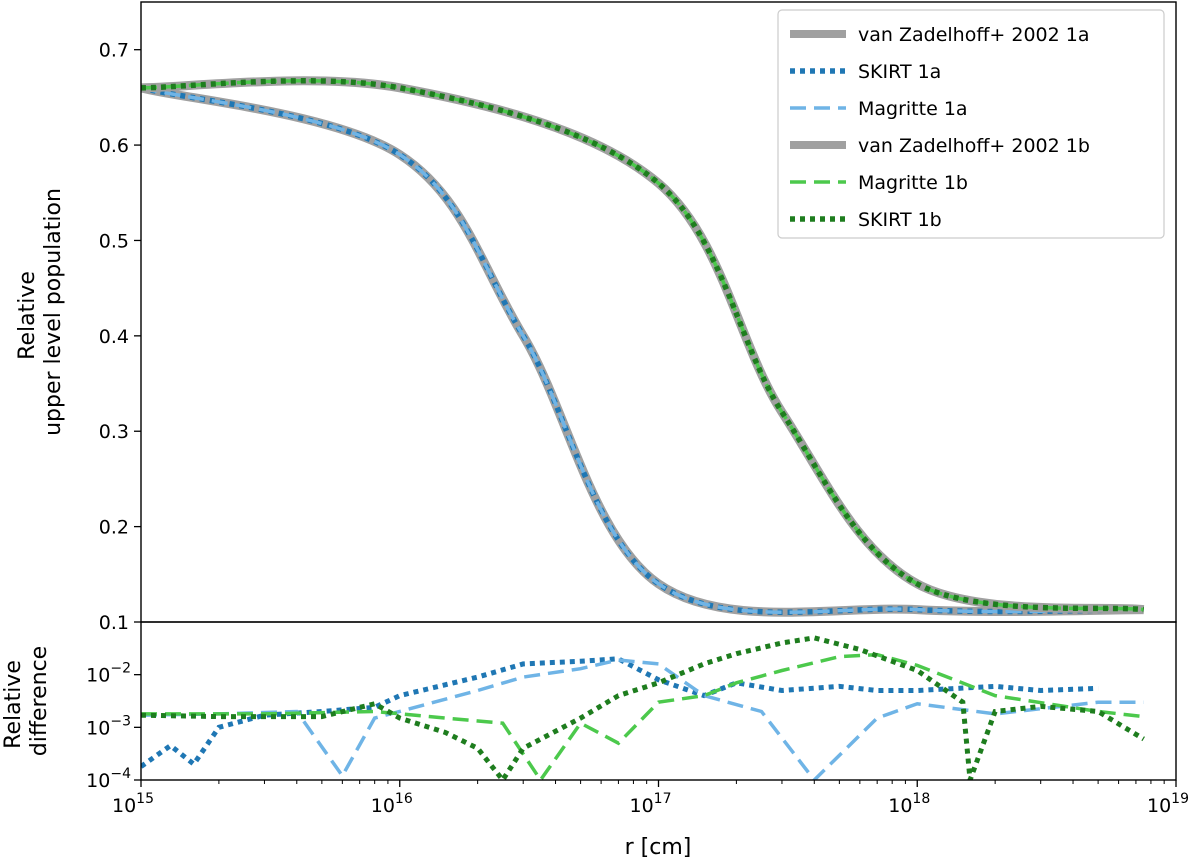 Image resolution: width=1200 pixels, height=863 pixels. What do you see at coordinates (114, 146) in the screenshot?
I see `main-y-tick-label: 0.6` at bounding box center [114, 146].